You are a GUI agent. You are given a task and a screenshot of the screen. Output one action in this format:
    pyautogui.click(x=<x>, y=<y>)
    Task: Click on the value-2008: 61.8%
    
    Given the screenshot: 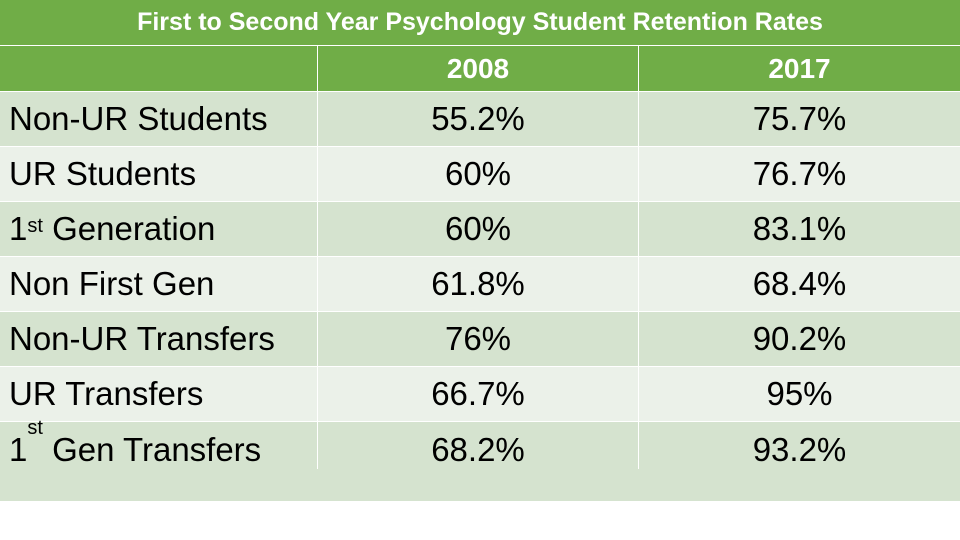 What is the action you would take?
    pyautogui.click(x=478, y=284)
    